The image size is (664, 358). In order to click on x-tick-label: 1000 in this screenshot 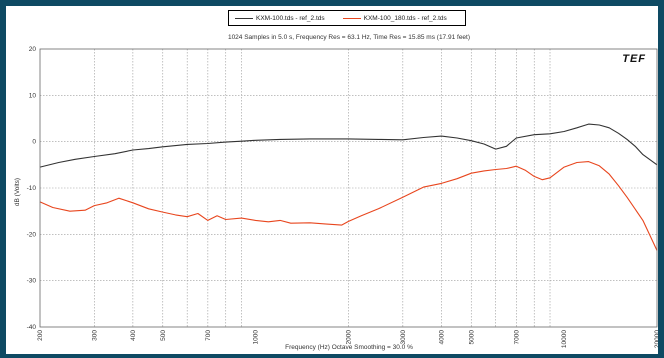, I will do `click(256, 337)`.